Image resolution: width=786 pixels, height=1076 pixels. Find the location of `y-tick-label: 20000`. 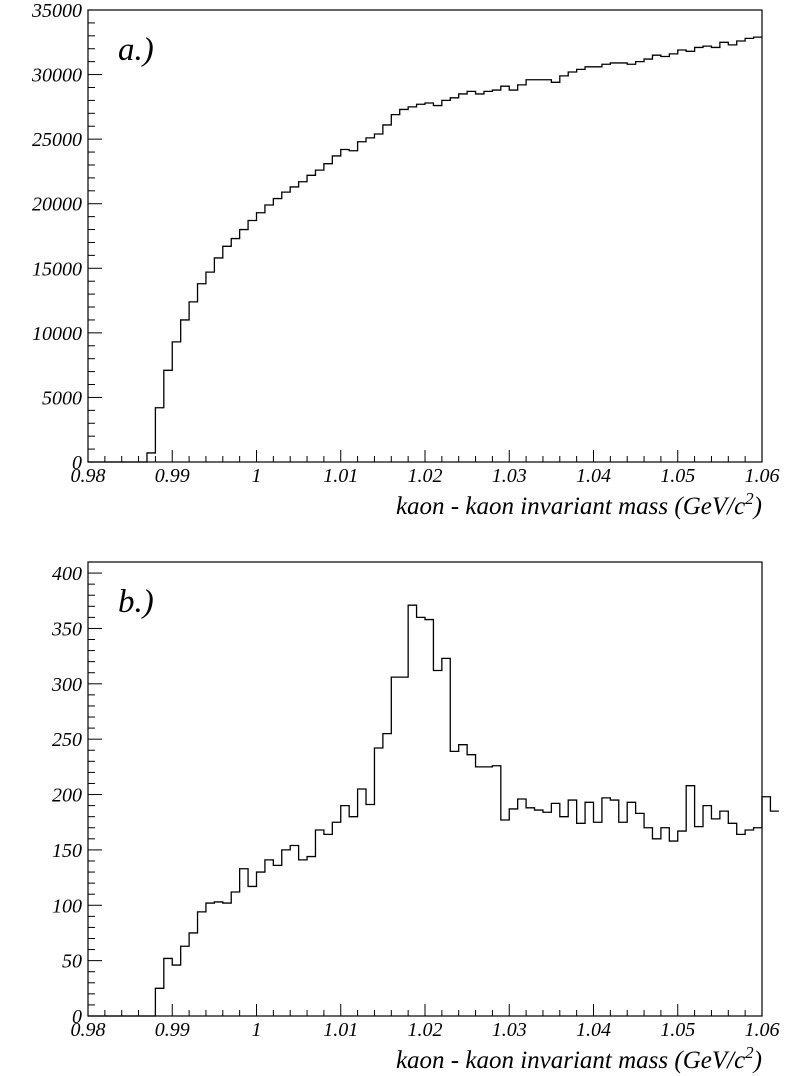

y-tick-label: 20000 is located at coordinates (57, 205).